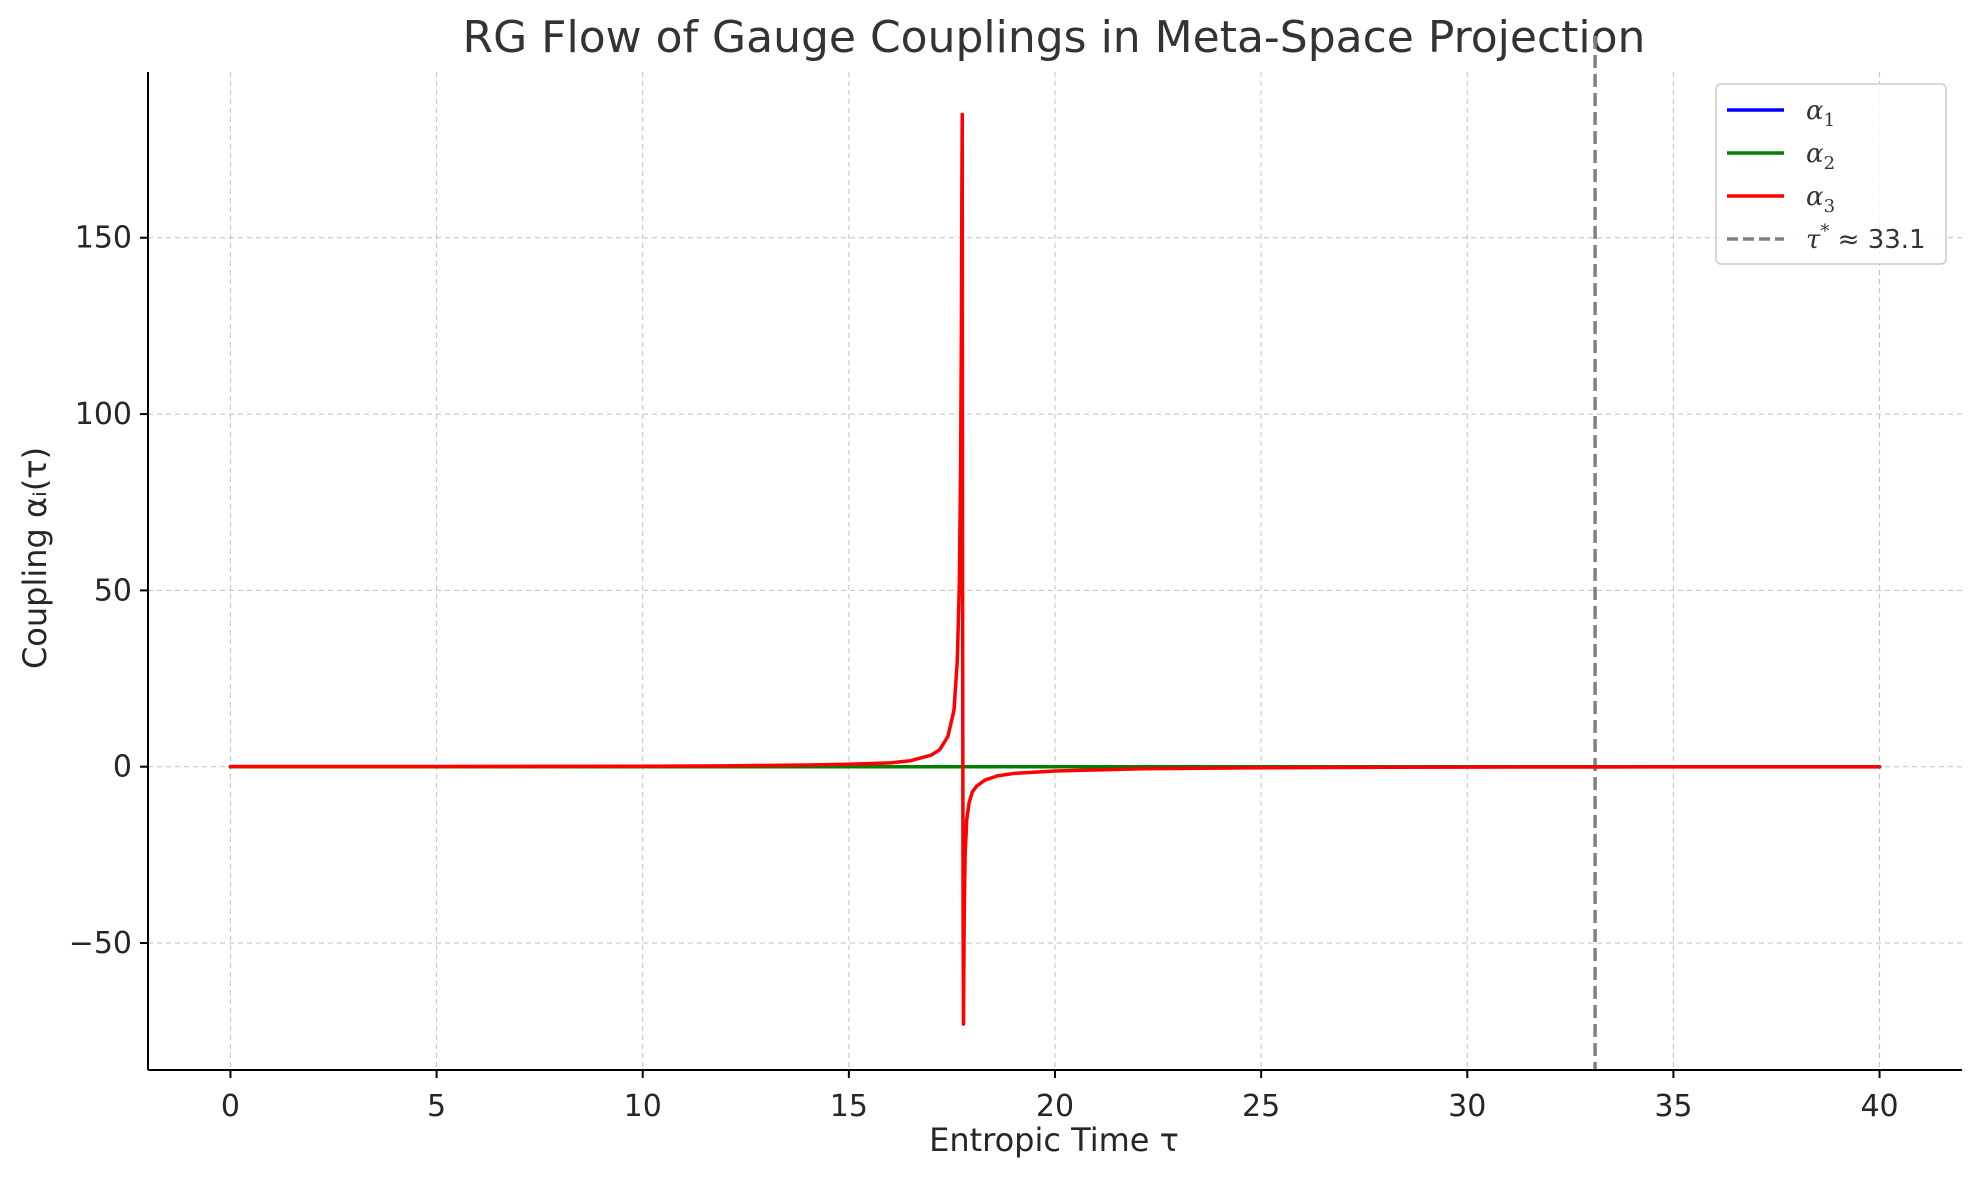  Describe the element at coordinates (1673, 1106) in the screenshot. I see `x-tick-label: 35` at that location.